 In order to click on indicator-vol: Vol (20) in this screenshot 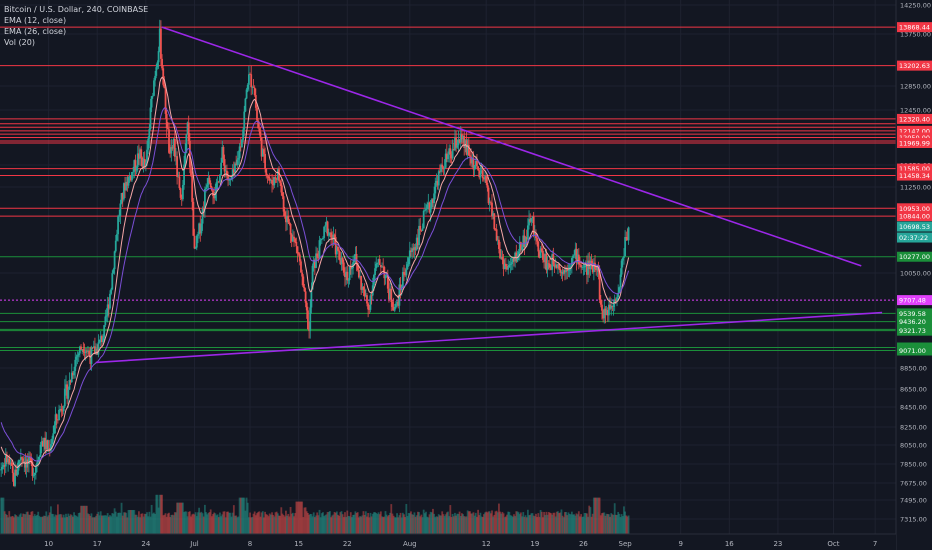, I will do `click(19, 42)`.